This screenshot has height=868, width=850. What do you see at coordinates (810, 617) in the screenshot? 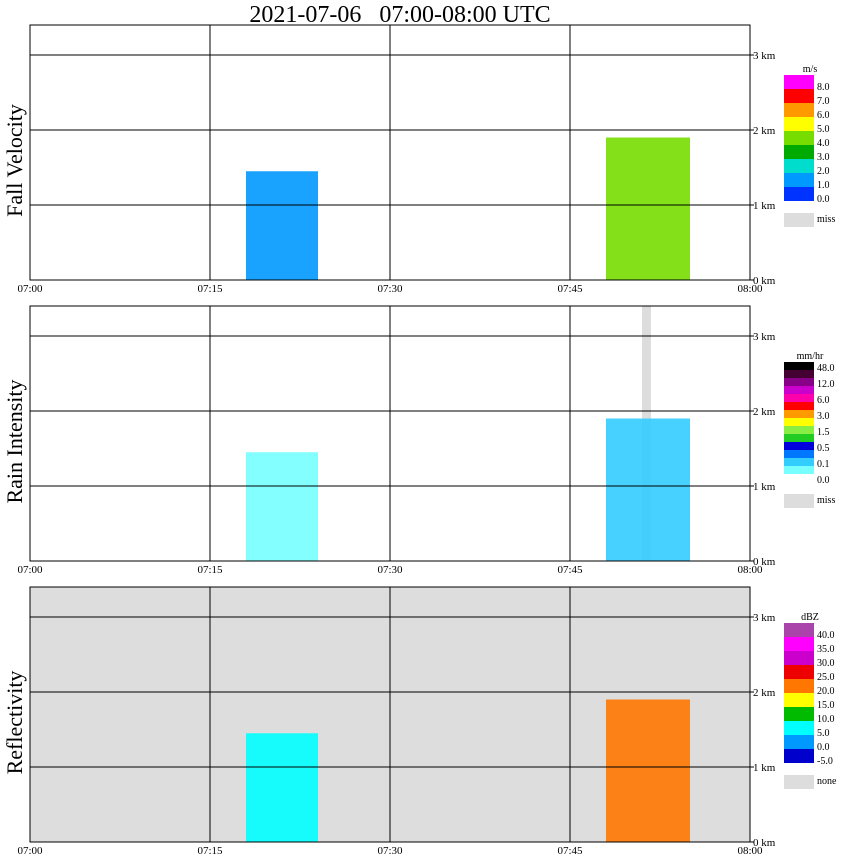
I see `colorbar-unit: dBZ` at bounding box center [810, 617].